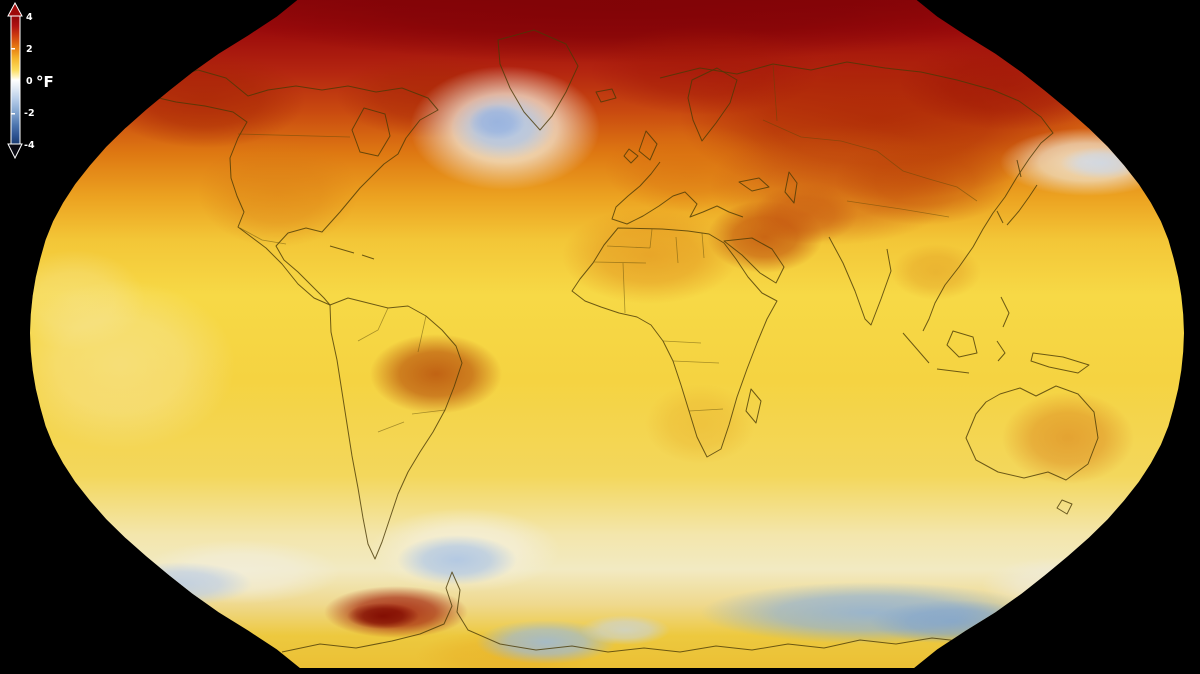 The height and width of the screenshot is (674, 1200). Describe the element at coordinates (754, 260) in the screenshot. I see `coastline-arabian-peninsula` at that location.